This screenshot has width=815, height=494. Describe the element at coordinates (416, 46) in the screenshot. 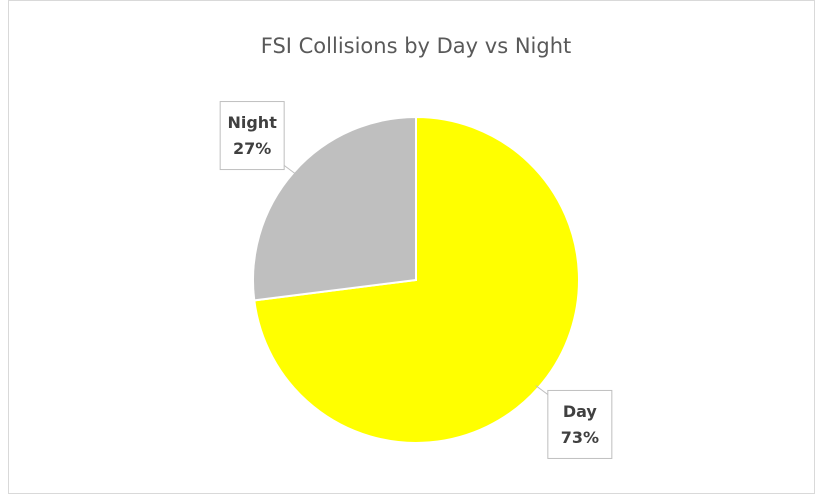

I see `chart-title: FSI Collisions by Day vs Night` at that location.